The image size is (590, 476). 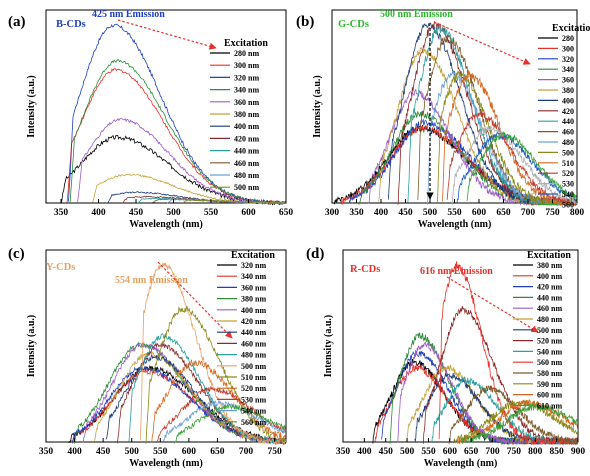 What do you see at coordinates (568, 142) in the screenshot?
I see `legend-entry: 480` at bounding box center [568, 142].